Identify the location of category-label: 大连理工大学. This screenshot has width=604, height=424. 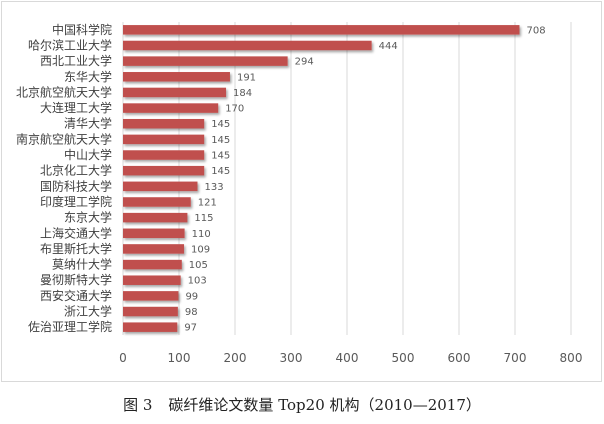
(76, 107).